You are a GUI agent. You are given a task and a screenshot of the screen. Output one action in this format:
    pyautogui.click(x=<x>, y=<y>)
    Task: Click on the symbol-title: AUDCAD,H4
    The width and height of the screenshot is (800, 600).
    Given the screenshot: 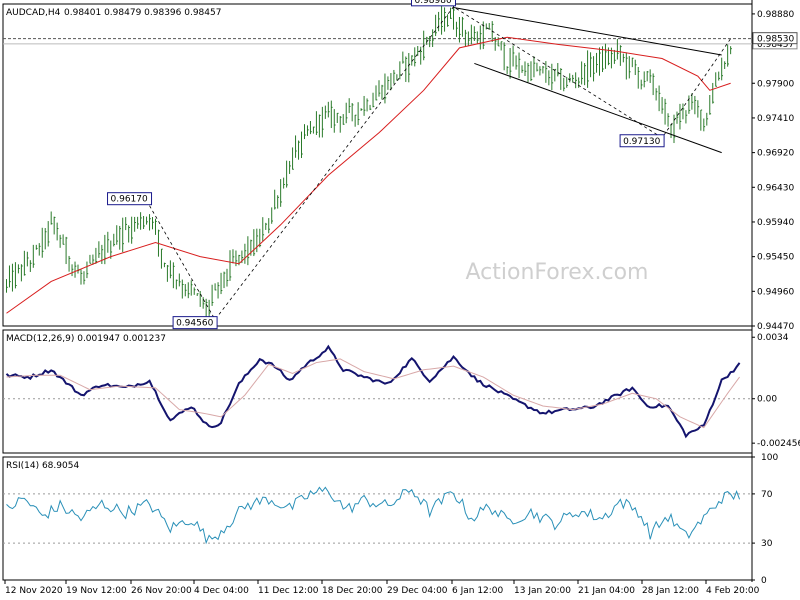 What is the action you would take?
    pyautogui.click(x=33, y=13)
    